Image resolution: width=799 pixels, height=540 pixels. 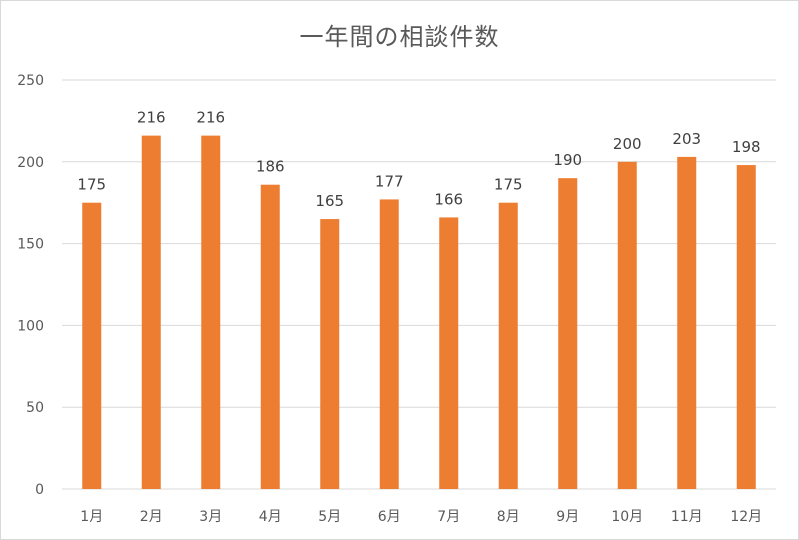 What do you see at coordinates (399, 37) in the screenshot?
I see `chart-title: 一年間の相談件数` at bounding box center [399, 37].